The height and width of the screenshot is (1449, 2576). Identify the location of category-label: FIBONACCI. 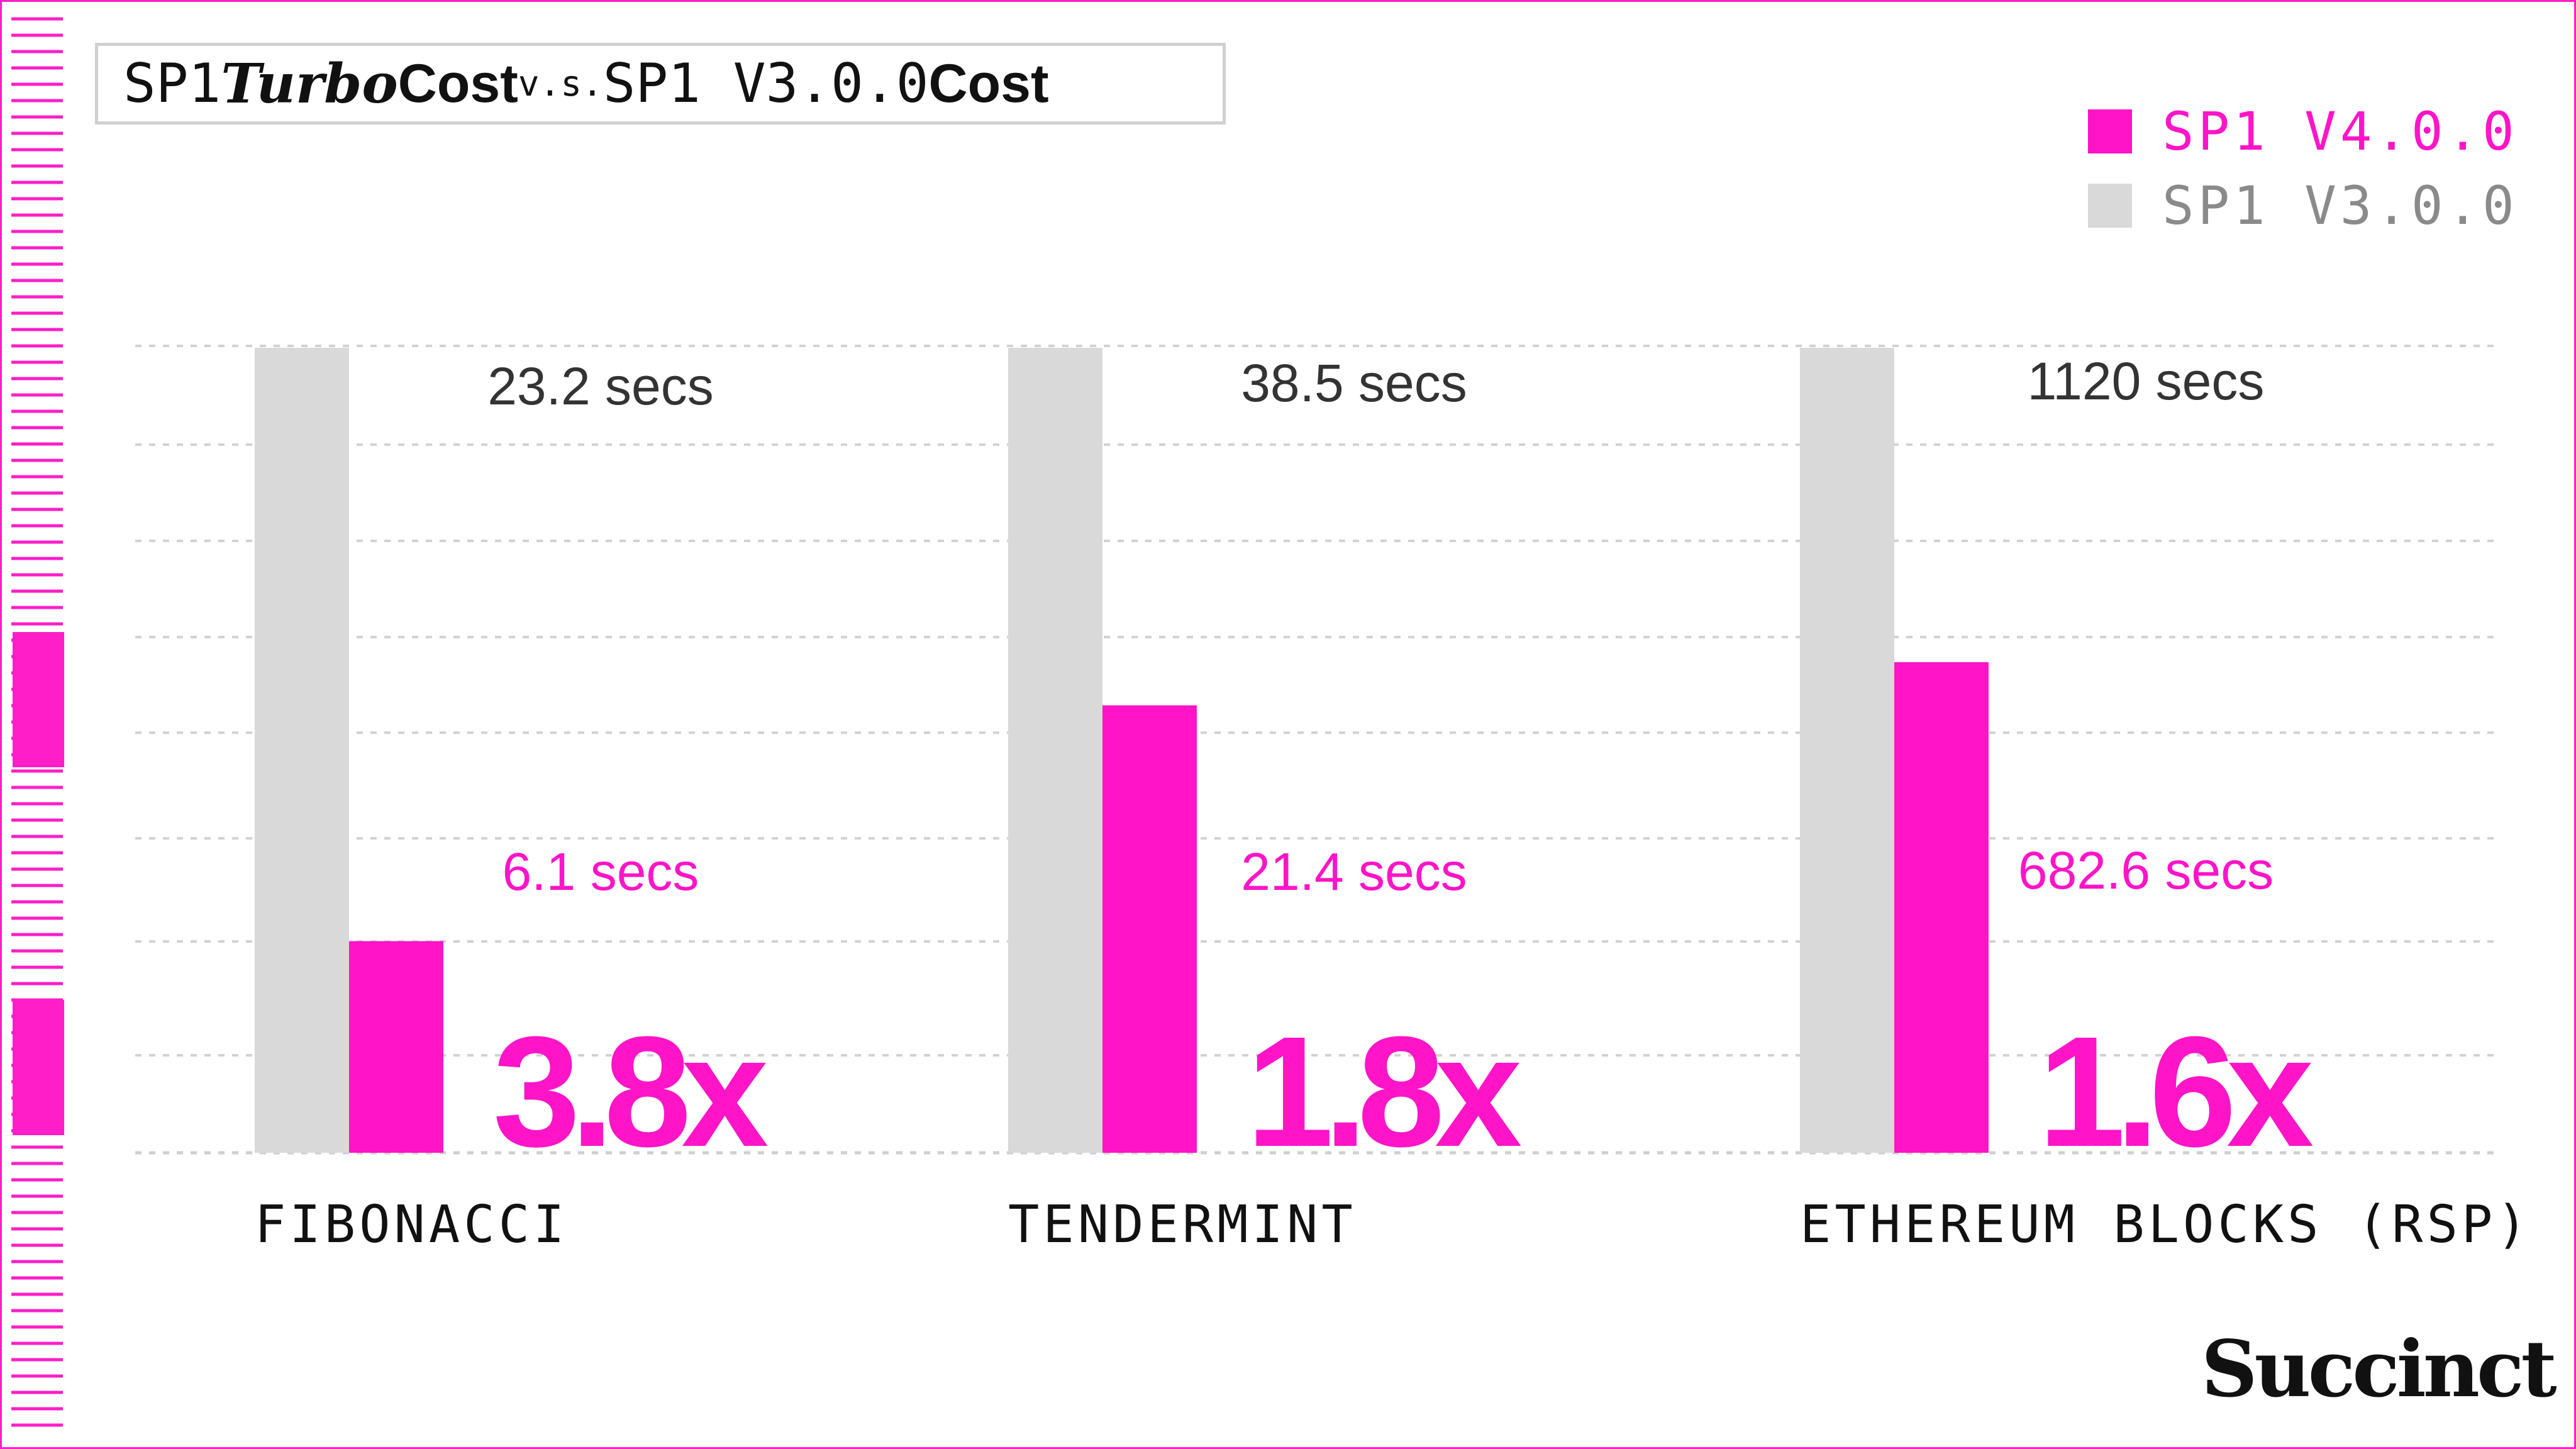
(411, 1225).